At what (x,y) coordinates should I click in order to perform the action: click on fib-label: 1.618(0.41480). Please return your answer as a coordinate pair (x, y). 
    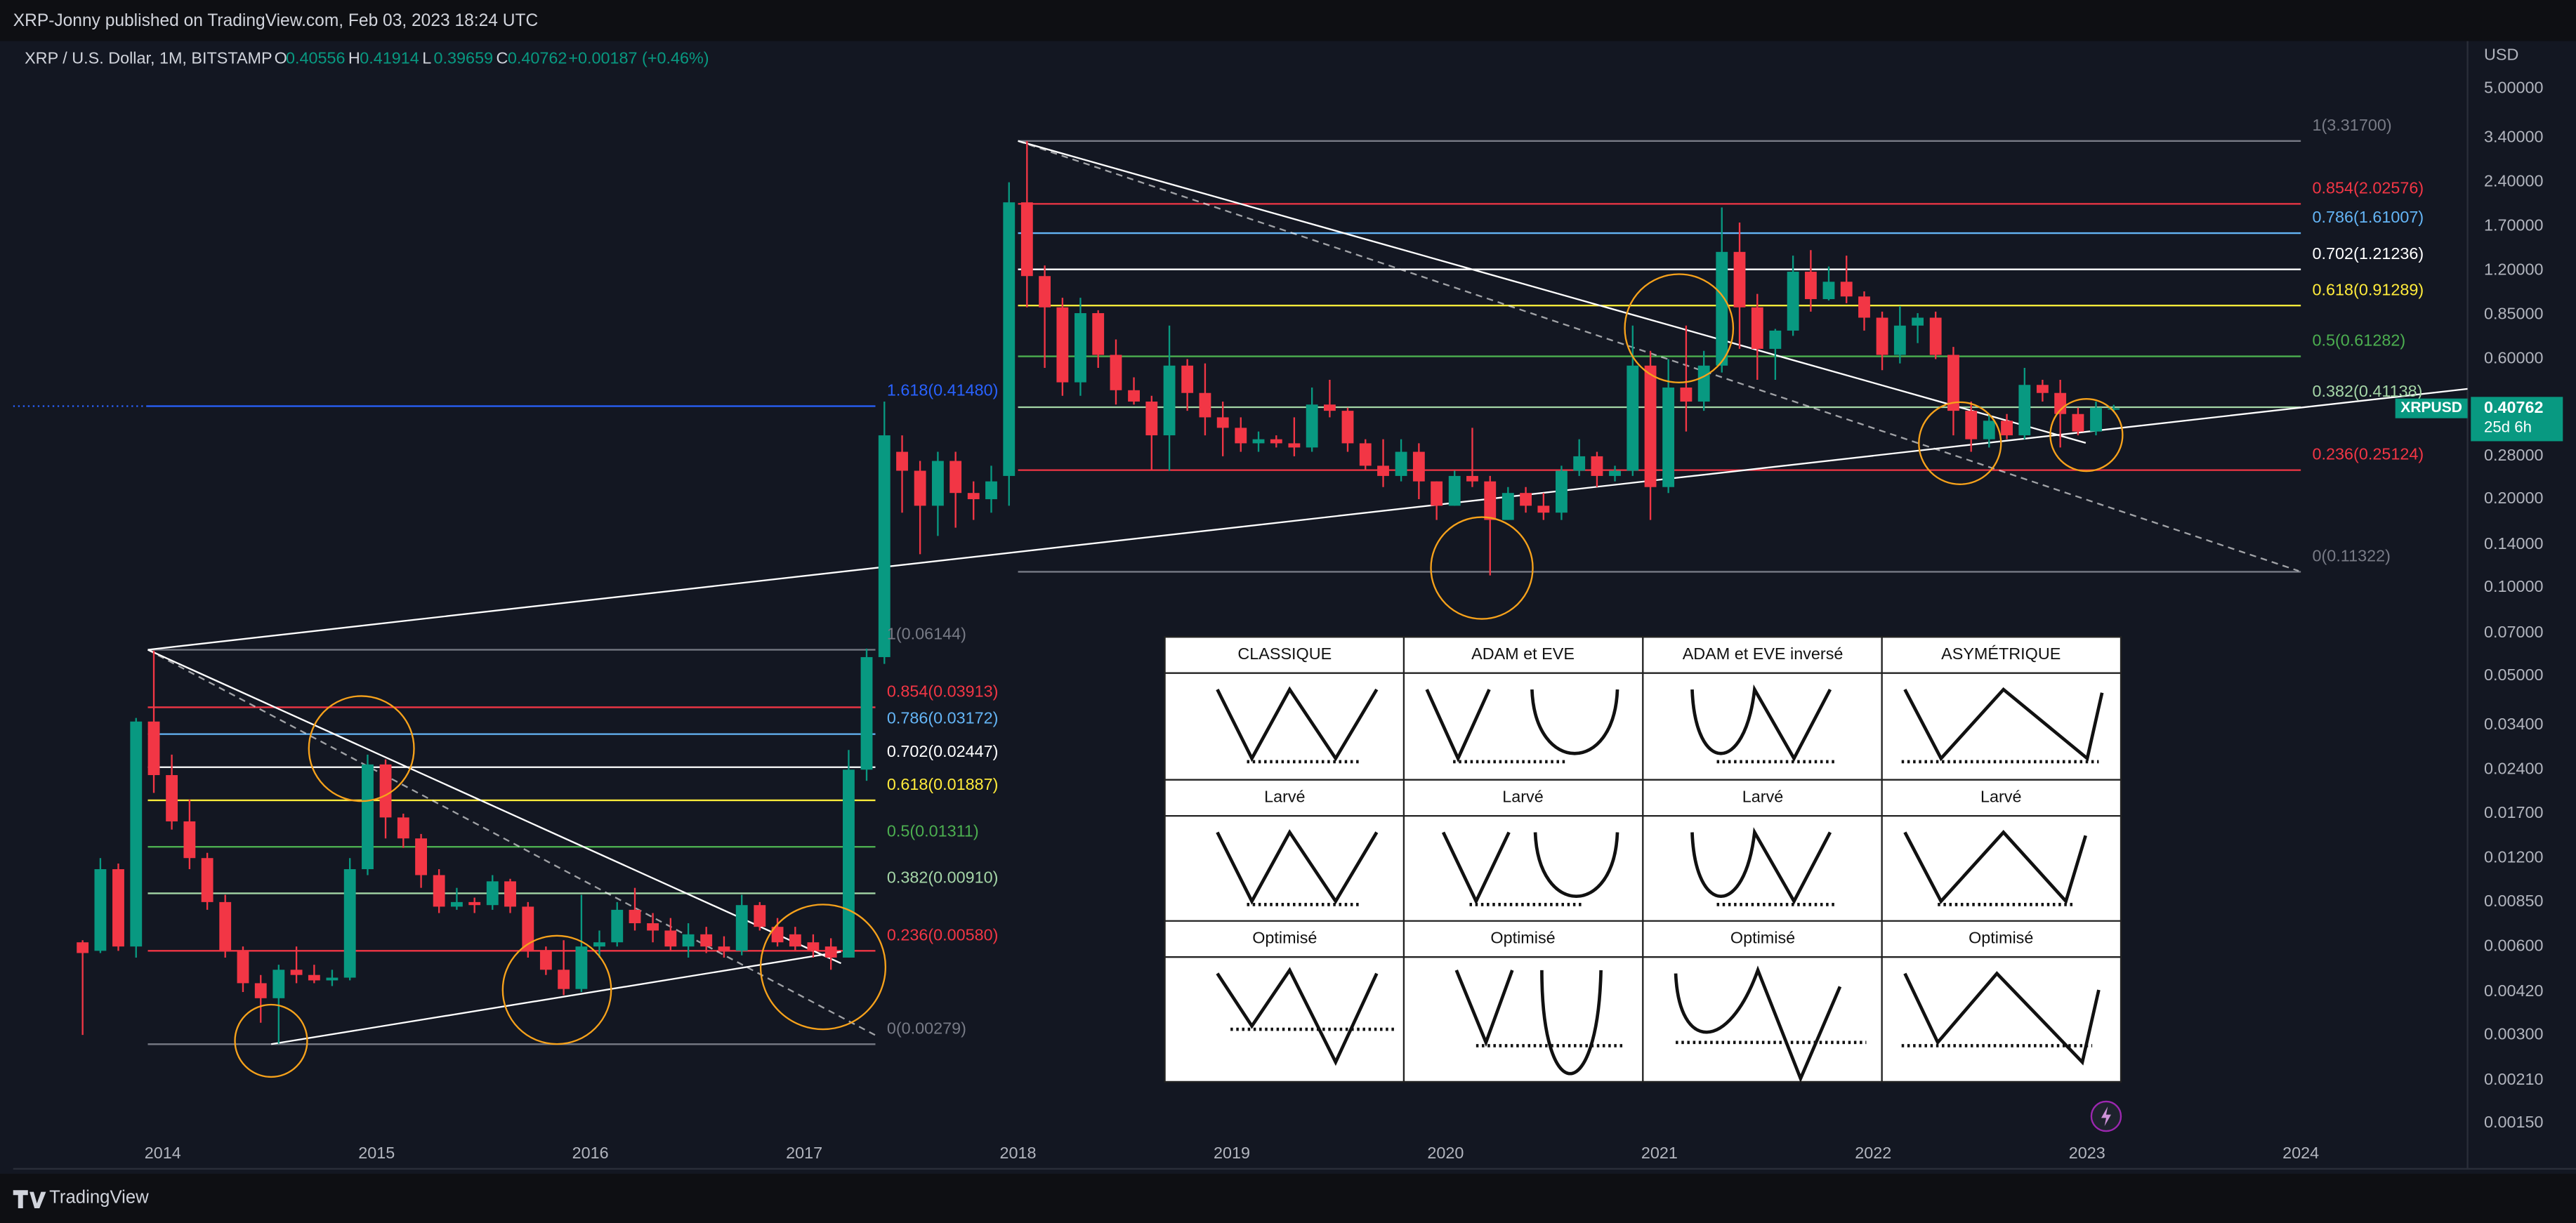
    Looking at the image, I should click on (943, 390).